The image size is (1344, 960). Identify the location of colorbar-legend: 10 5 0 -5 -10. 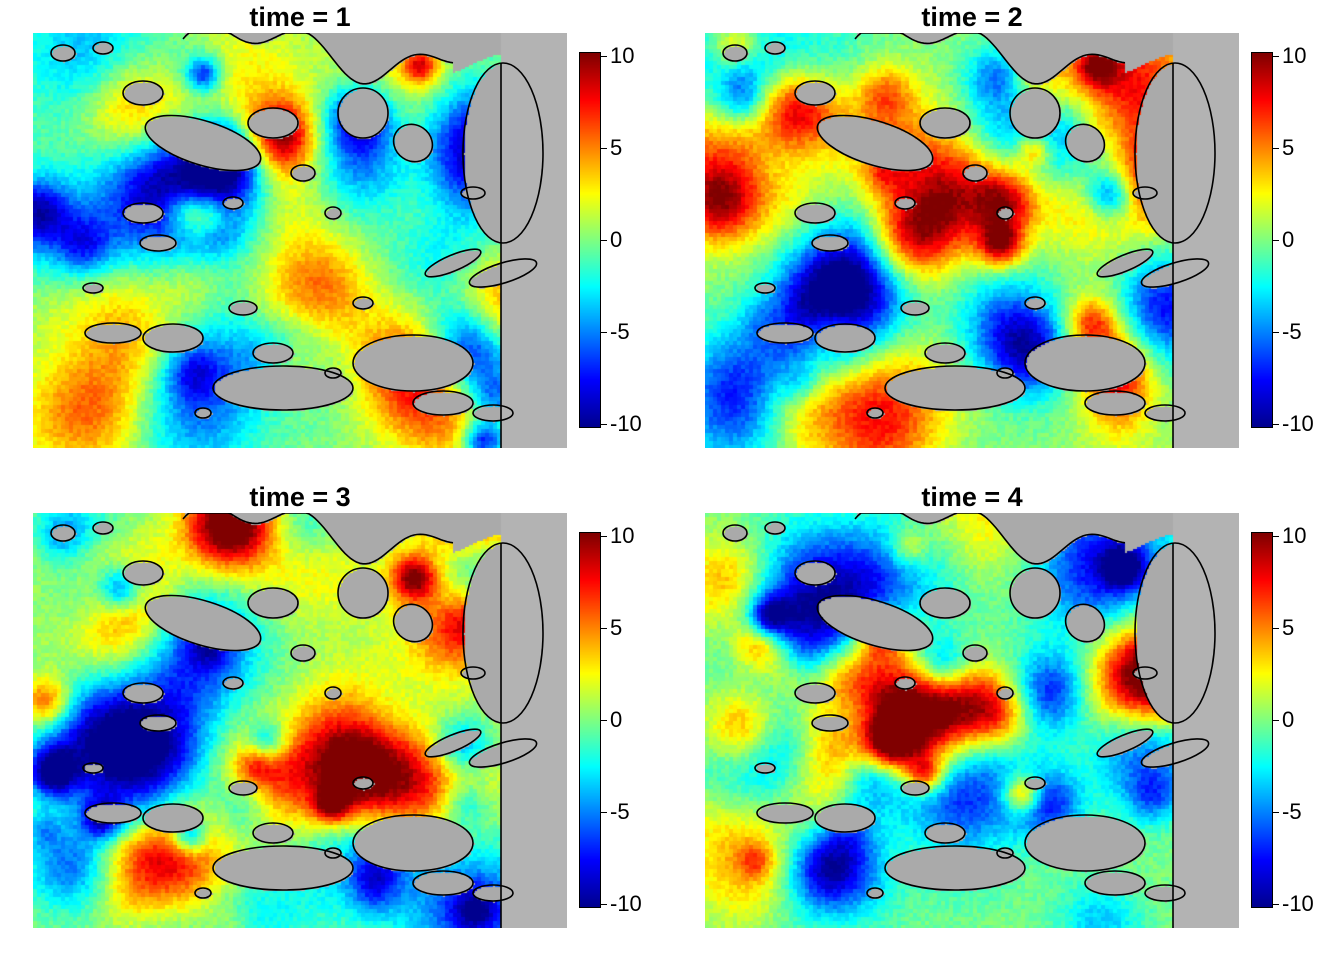
(624, 240).